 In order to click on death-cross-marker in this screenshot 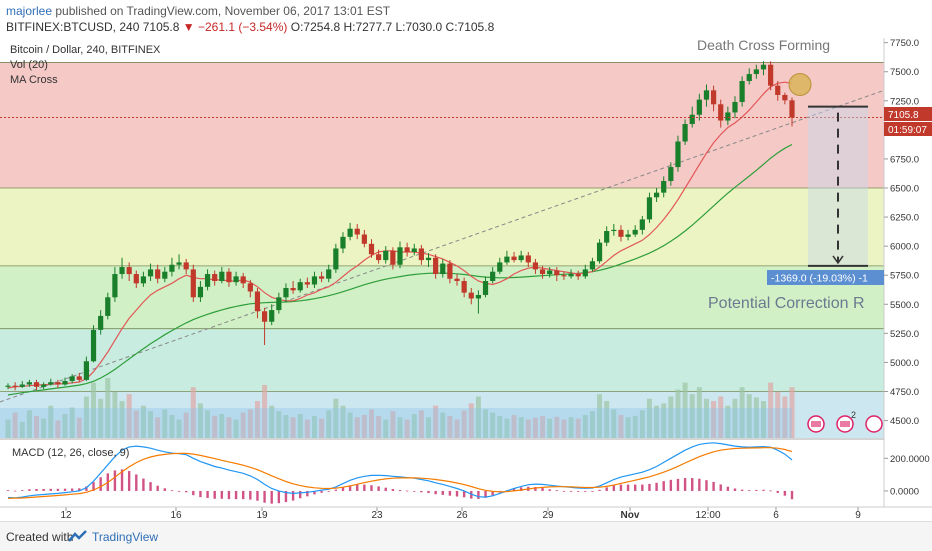, I will do `click(800, 85)`.